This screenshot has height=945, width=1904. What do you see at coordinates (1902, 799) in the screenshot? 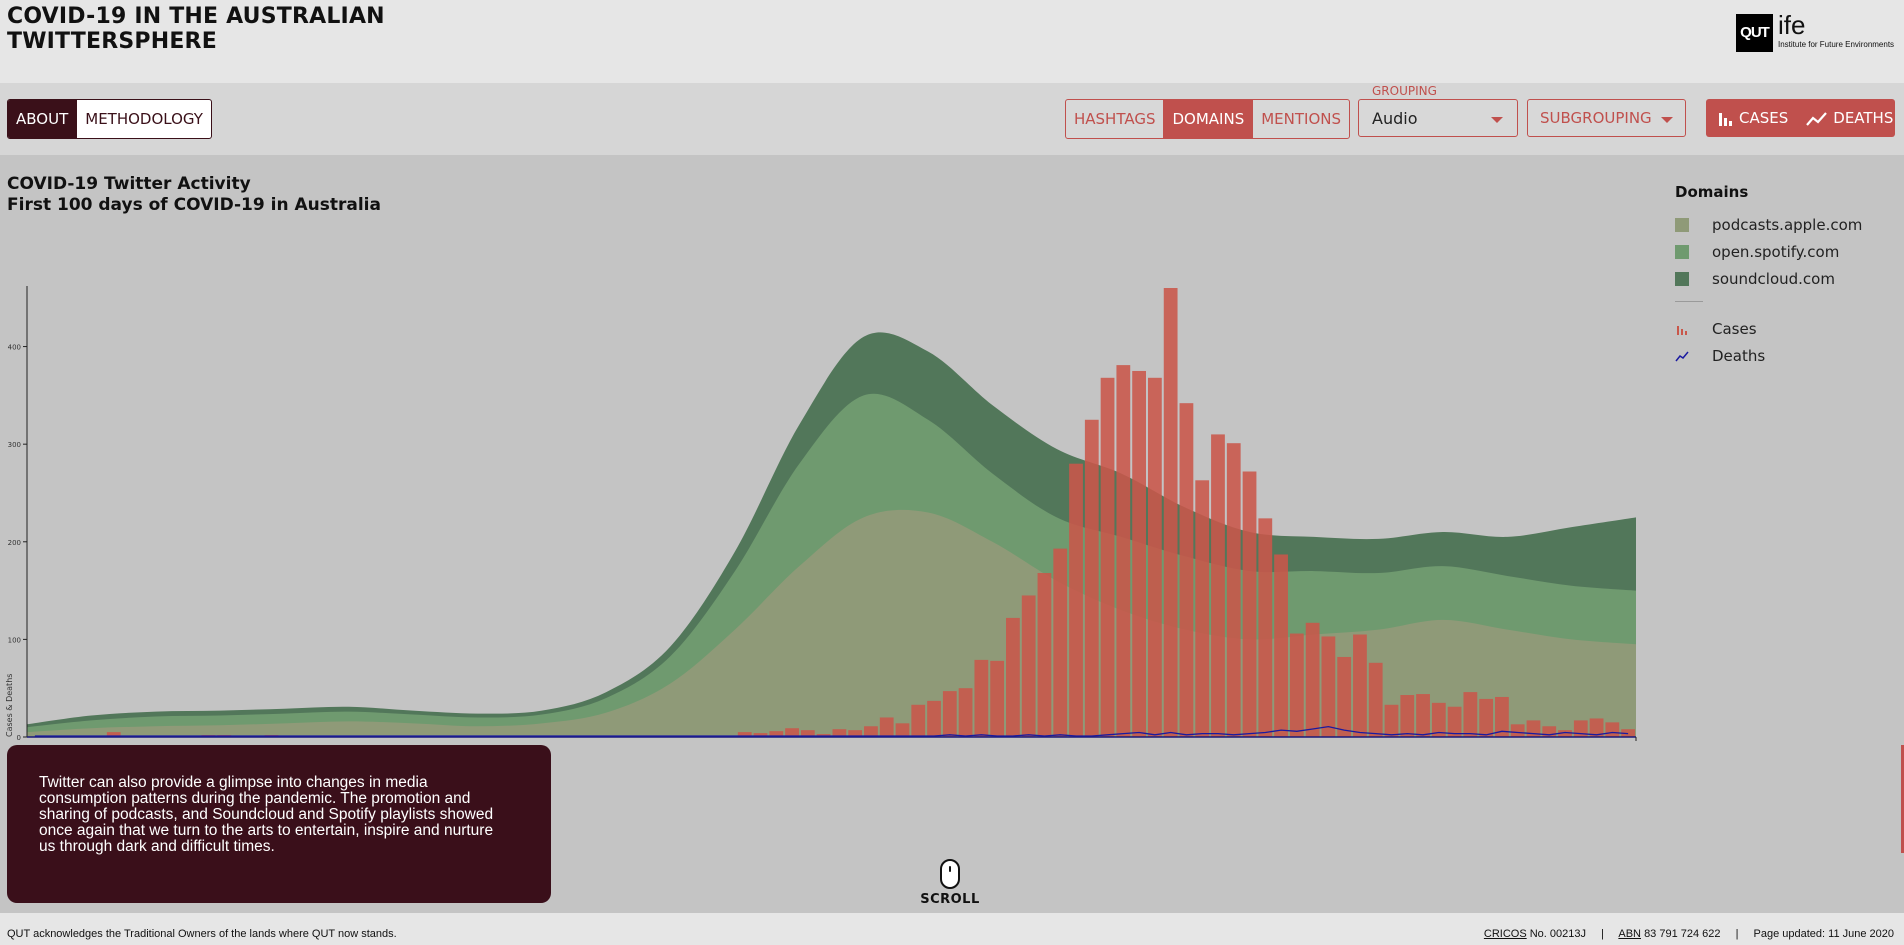
I see `side-tab` at bounding box center [1902, 799].